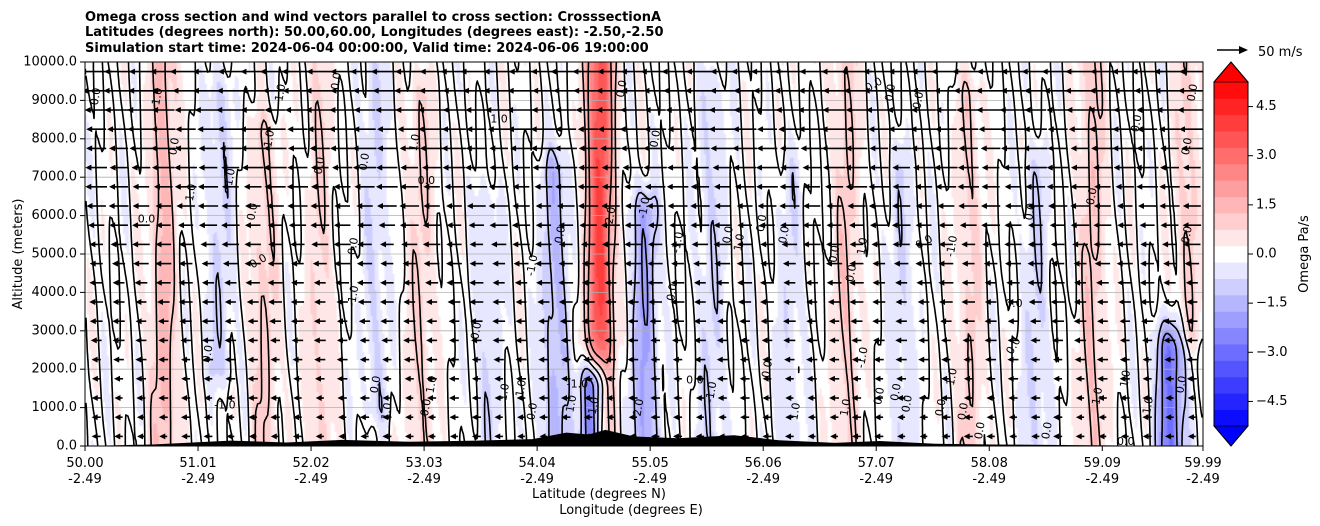 The image size is (1320, 526). I want to click on y-tick-label: 6000.0, so click(55, 215).